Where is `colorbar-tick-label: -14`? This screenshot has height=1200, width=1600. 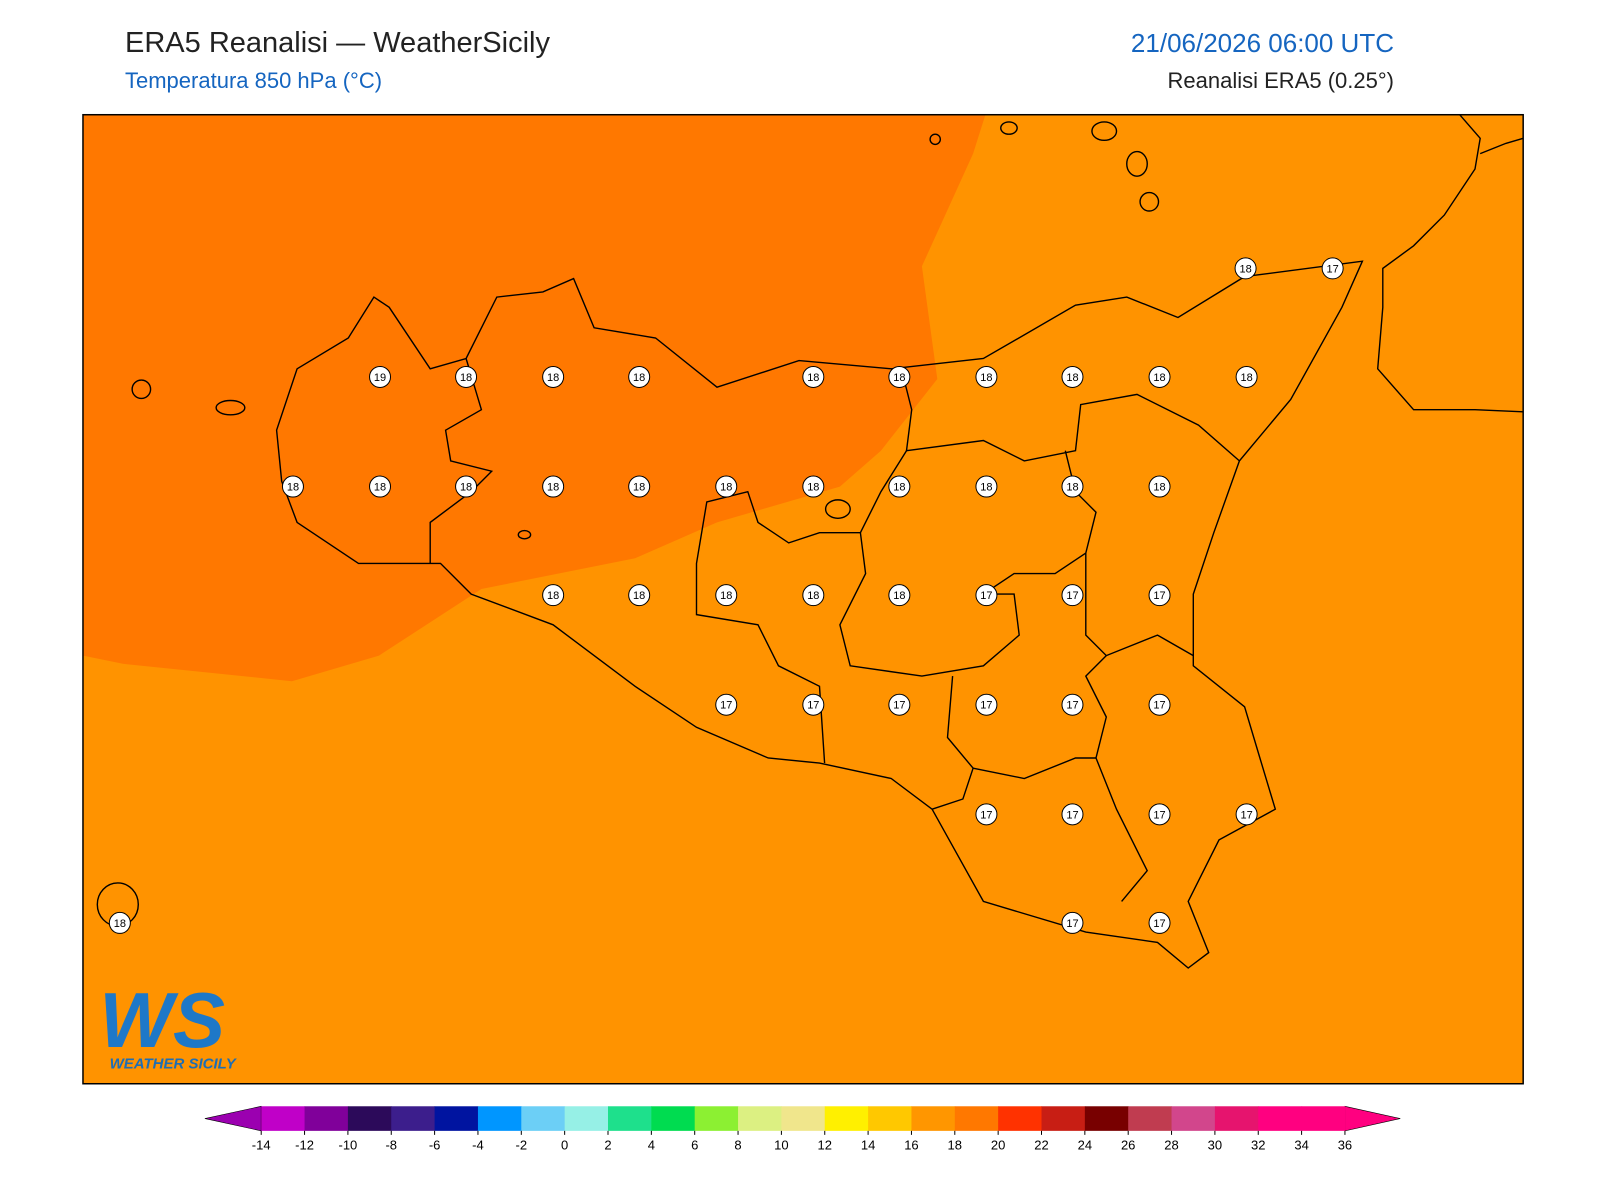 colorbar-tick-label: -14 is located at coordinates (261, 1144).